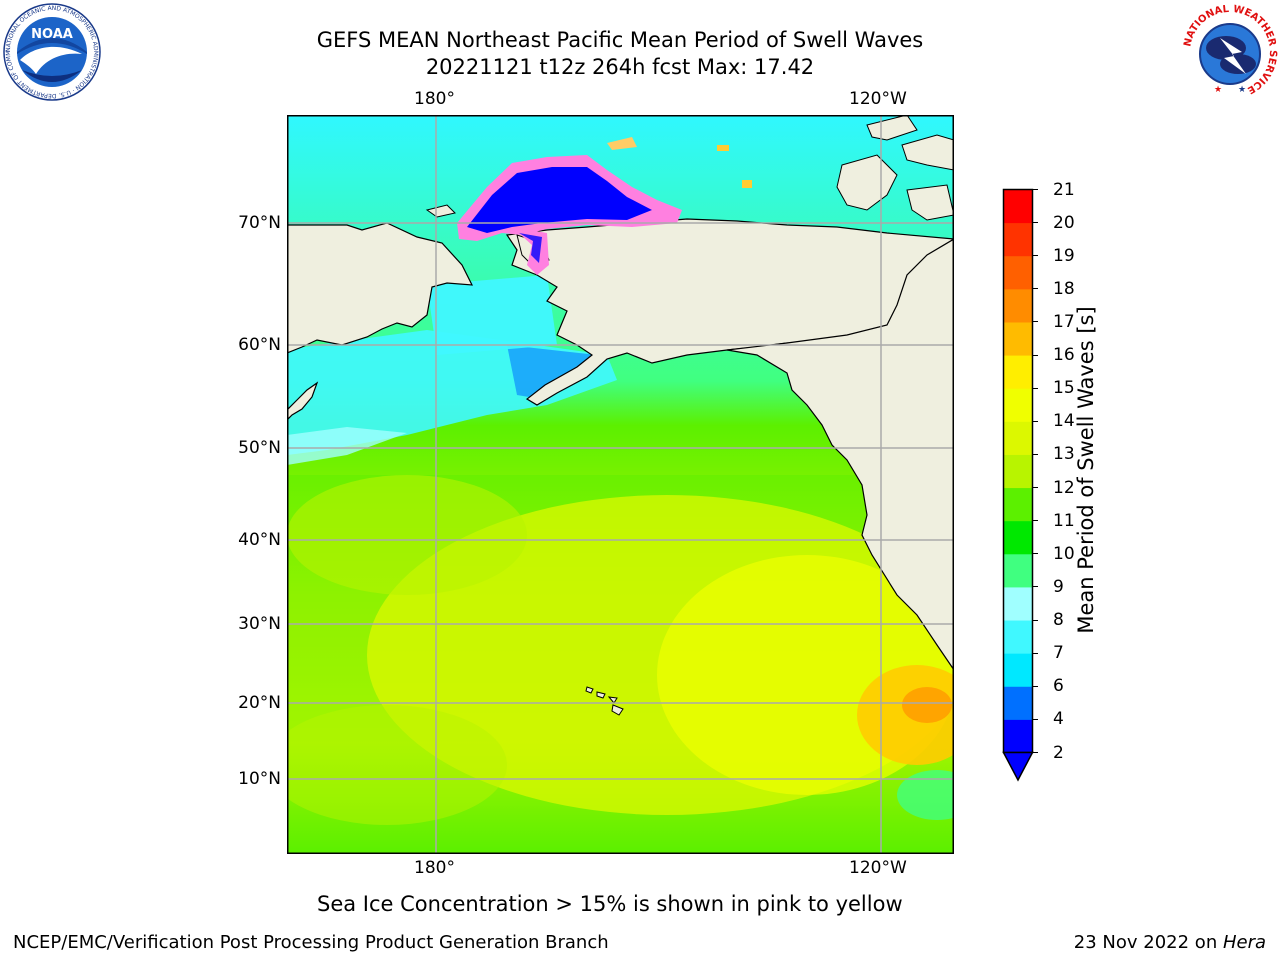 The image size is (1280, 960). Describe the element at coordinates (729, 312) in the screenshot. I see `alaska-land` at that location.